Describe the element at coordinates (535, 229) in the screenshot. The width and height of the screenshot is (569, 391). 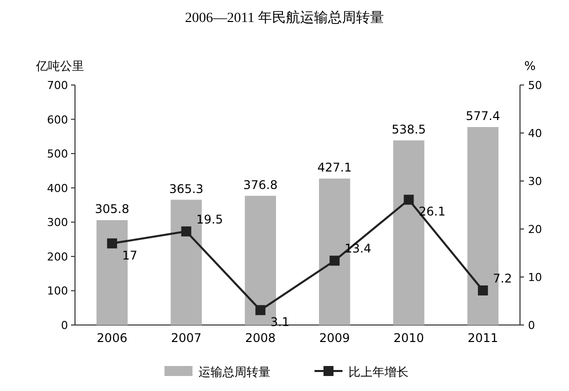
I see `y2-tick-label: 20` at that location.